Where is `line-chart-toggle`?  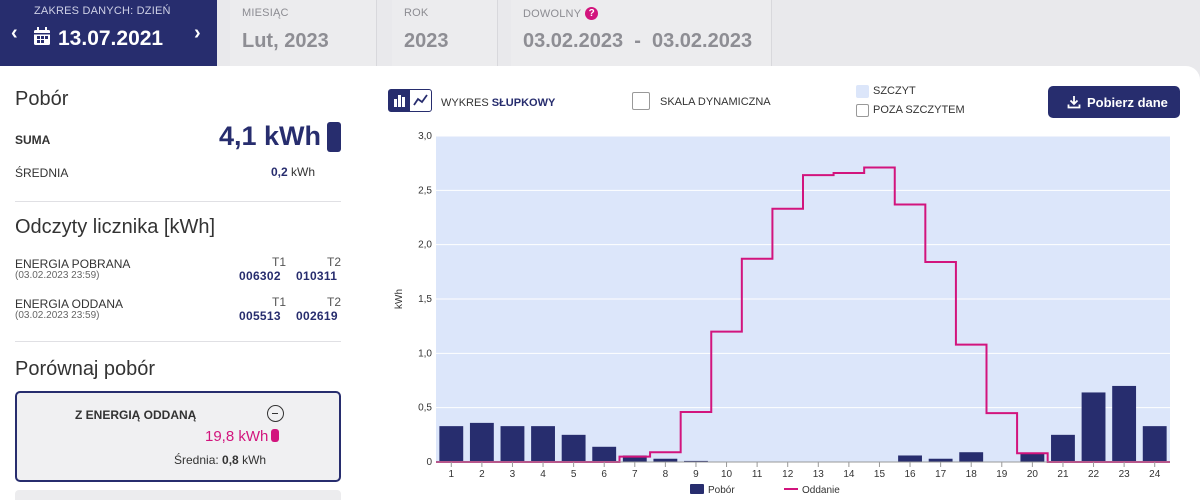 line-chart-toggle is located at coordinates (420, 100).